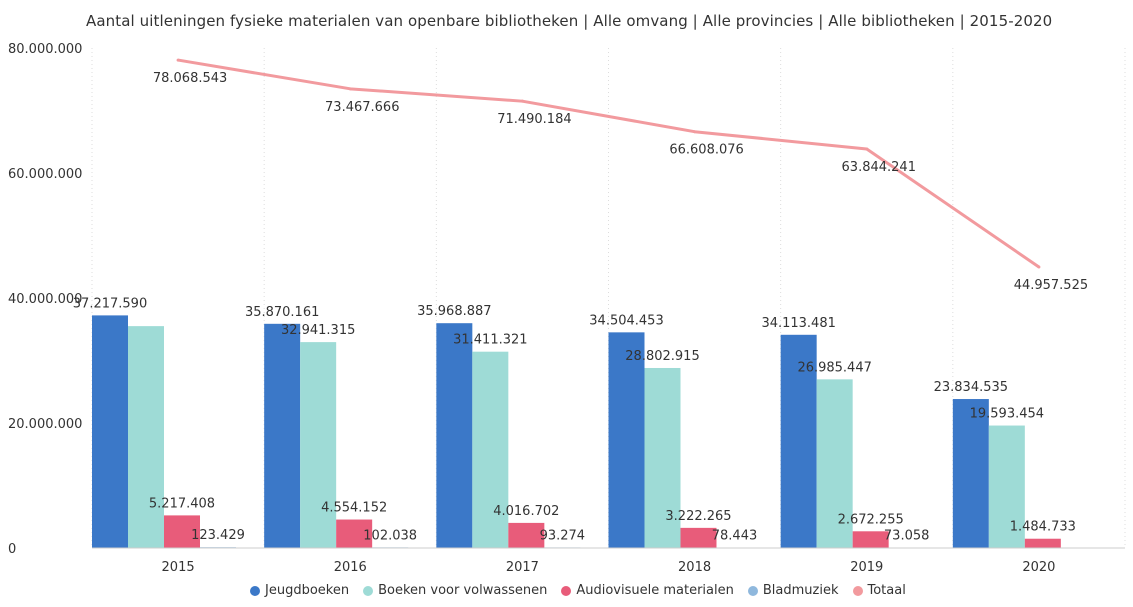  Describe the element at coordinates (454, 311) in the screenshot. I see `data-label: 35.968.887` at that location.